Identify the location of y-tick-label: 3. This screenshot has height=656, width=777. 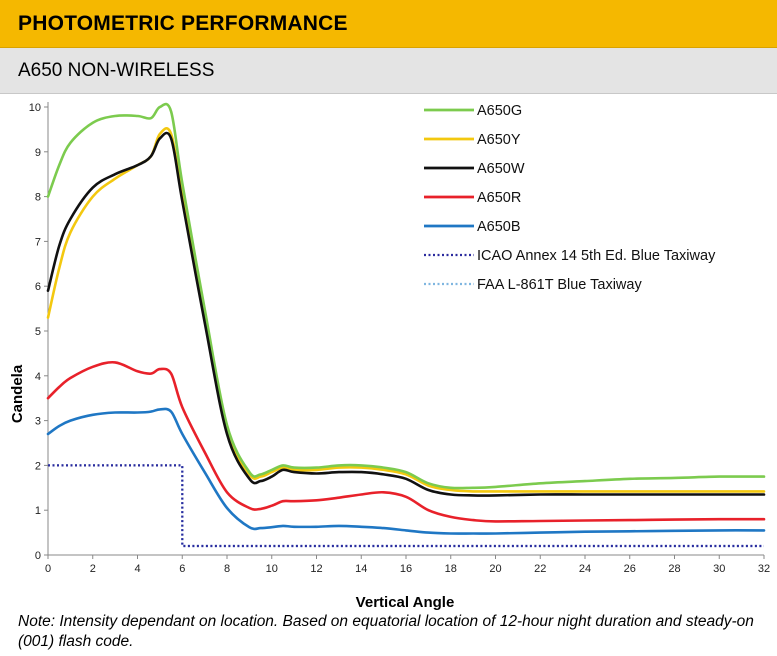
(38, 422).